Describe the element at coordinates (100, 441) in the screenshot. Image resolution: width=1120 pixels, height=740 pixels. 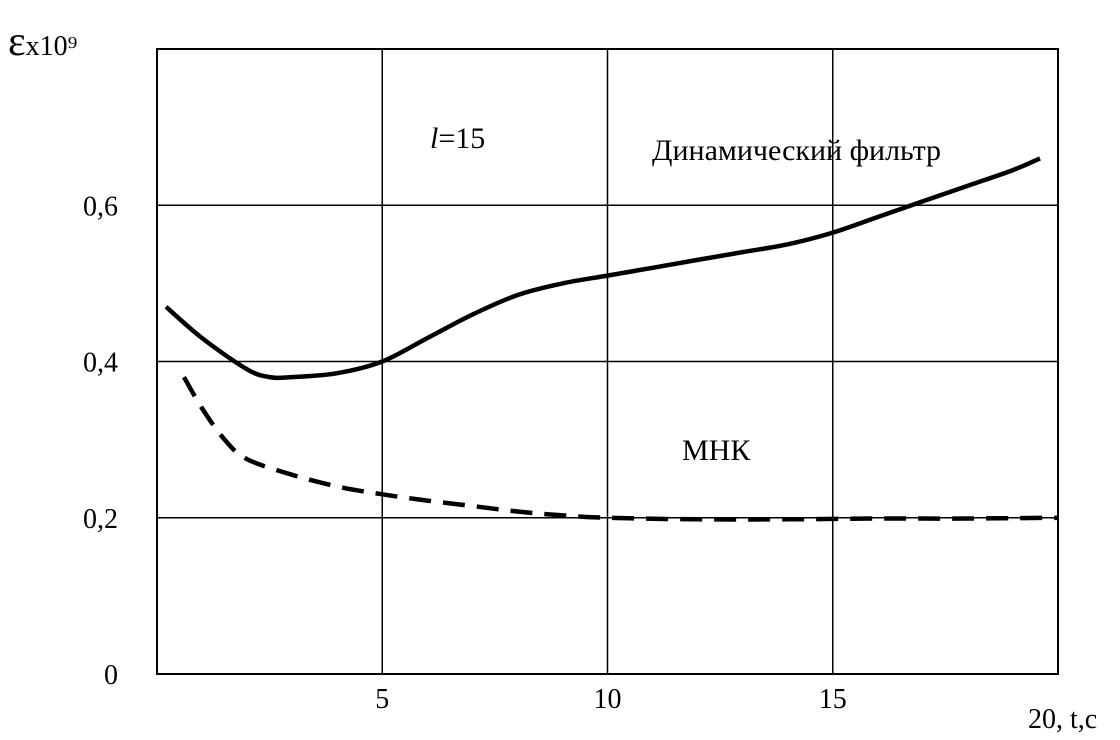
I see `y-tick-labels: 0 0,2 0,4 0,6` at that location.